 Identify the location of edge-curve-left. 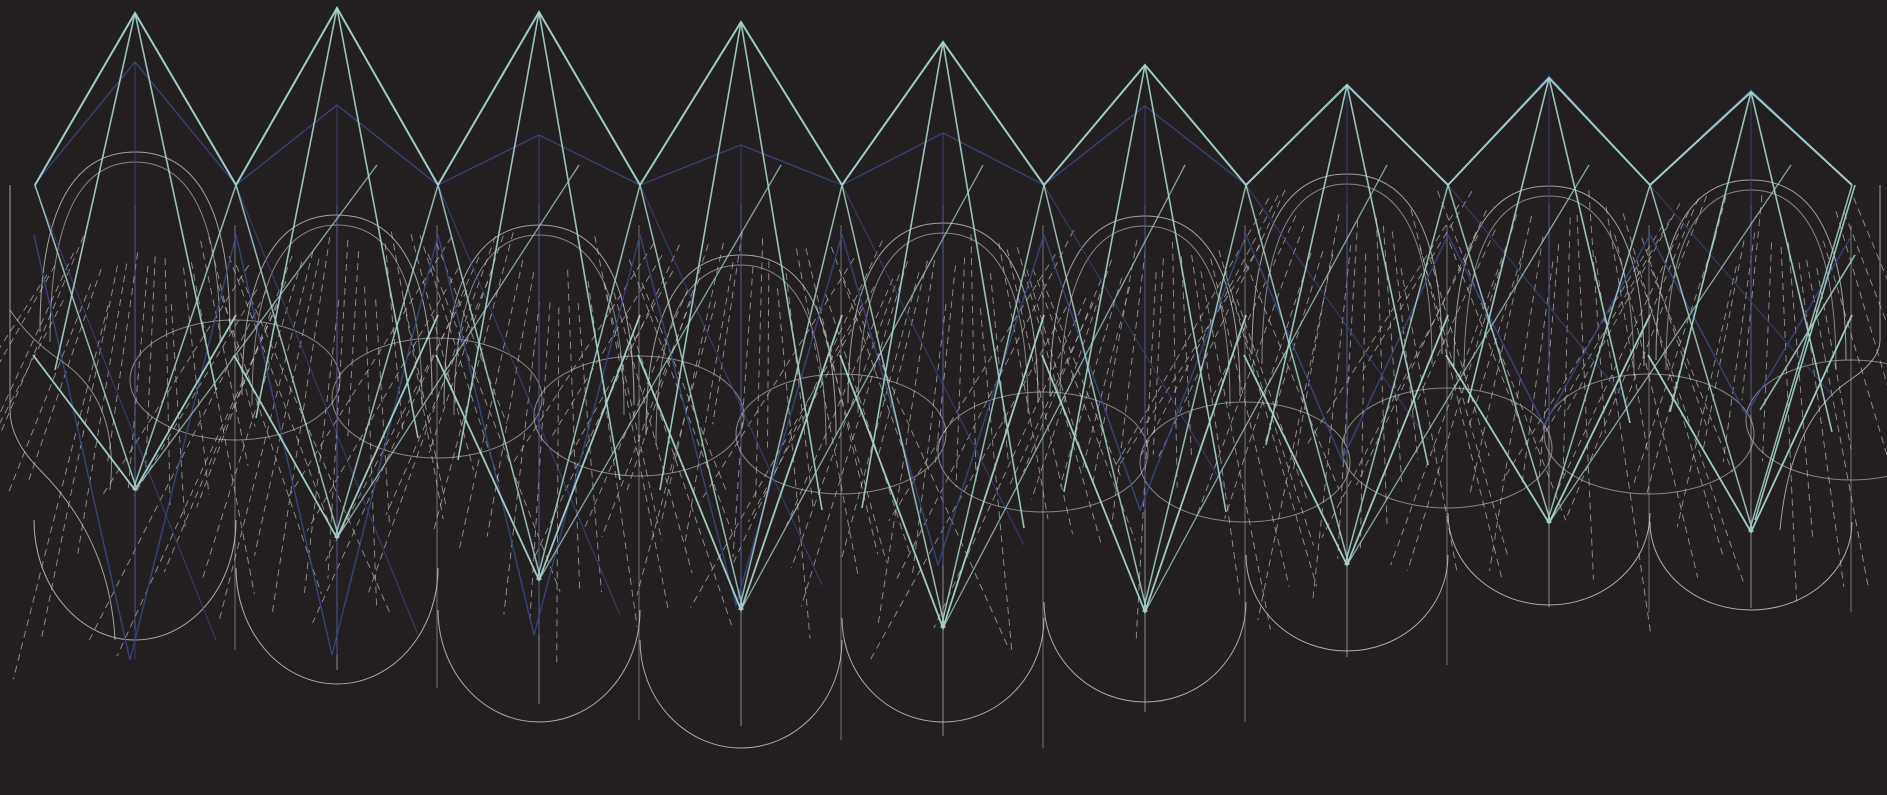
(62, 413).